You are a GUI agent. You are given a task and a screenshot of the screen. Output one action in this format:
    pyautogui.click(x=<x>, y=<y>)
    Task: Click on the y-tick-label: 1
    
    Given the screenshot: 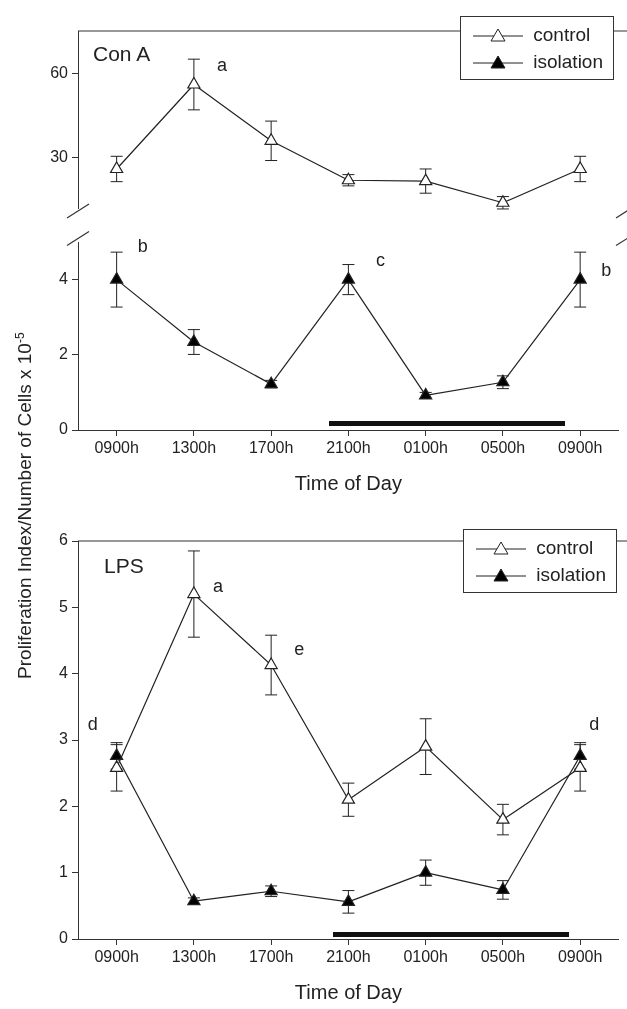 What is the action you would take?
    pyautogui.click(x=64, y=872)
    